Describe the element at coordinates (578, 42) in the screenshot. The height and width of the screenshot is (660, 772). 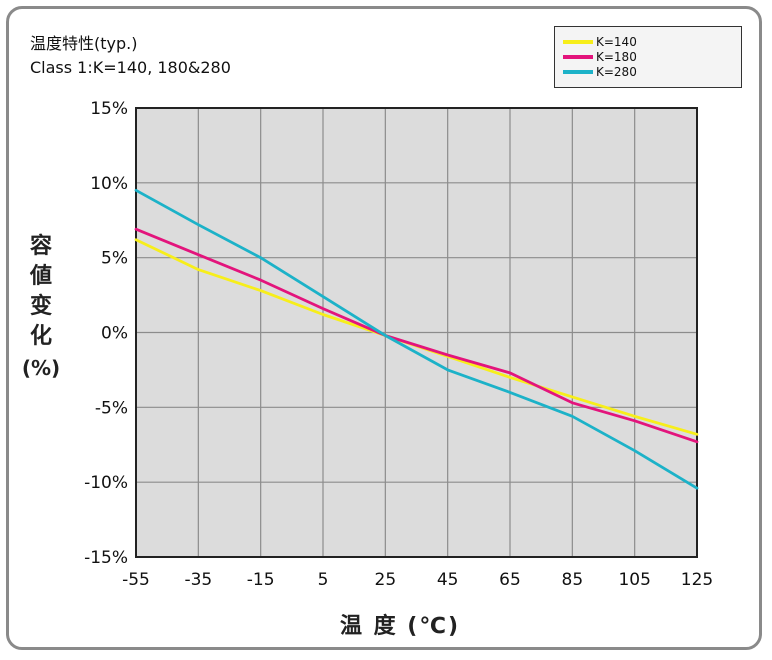
I see `legend-swatch-k140` at that location.